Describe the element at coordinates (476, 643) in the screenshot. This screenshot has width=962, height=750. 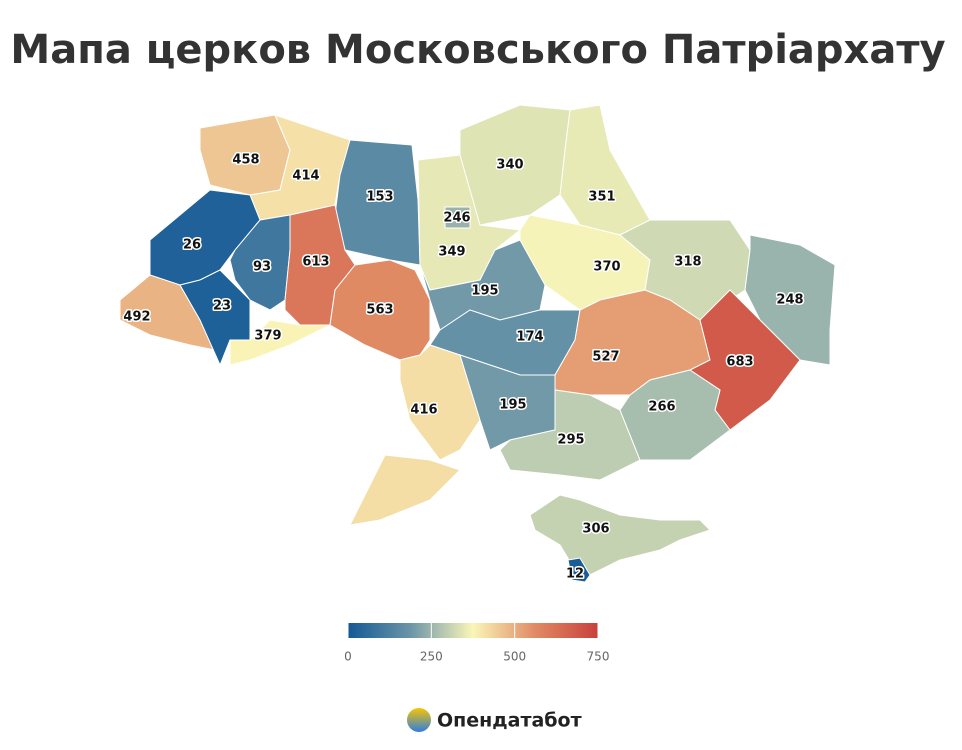
I see `legend-ticks: 0 250 500 750` at that location.